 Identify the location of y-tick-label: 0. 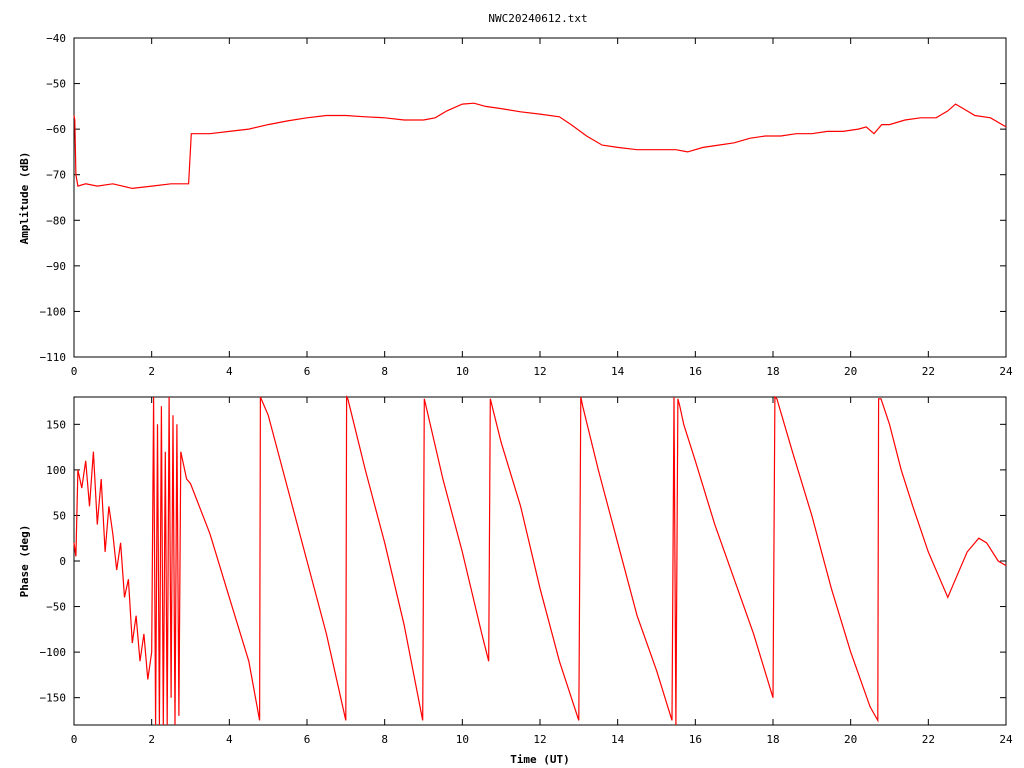
(62, 561).